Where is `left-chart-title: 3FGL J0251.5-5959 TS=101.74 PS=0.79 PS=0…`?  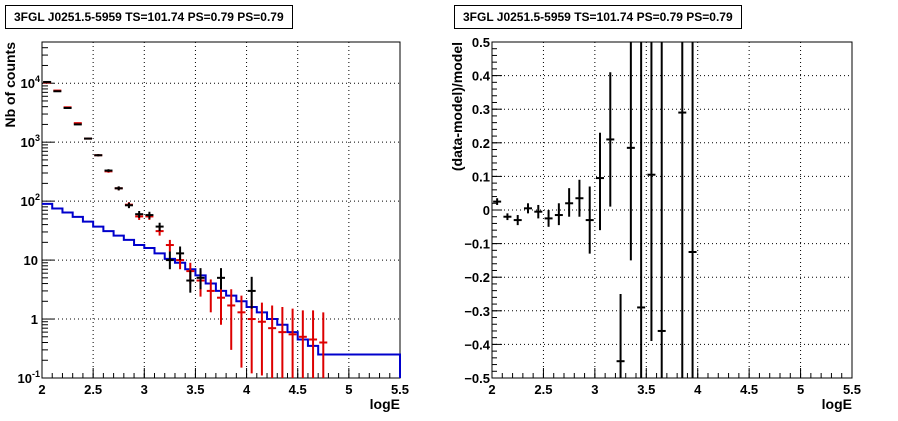 left-chart-title: 3FGL J0251.5-5959 TS=101.74 PS=0.79 PS=0… is located at coordinates (149, 17).